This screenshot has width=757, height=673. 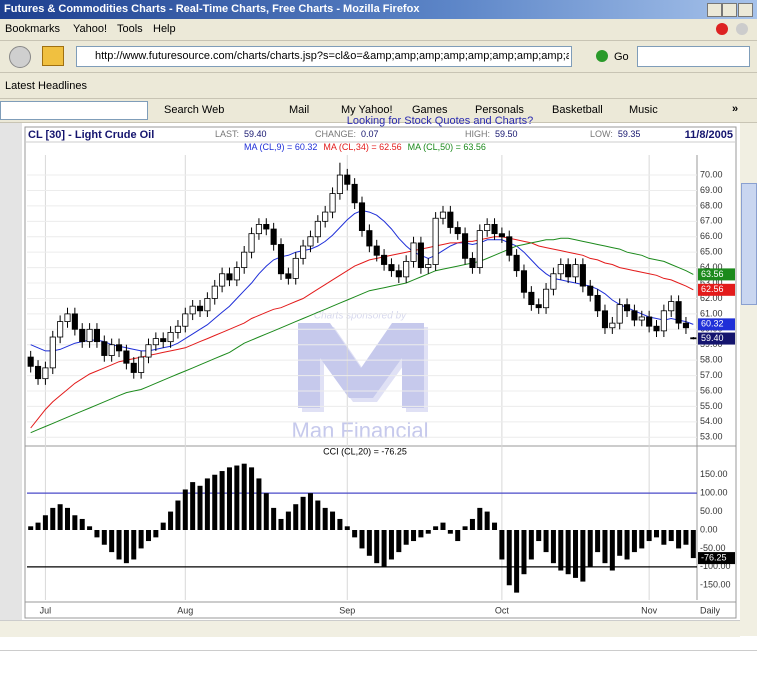 What do you see at coordinates (711, 282) in the screenshot?
I see `y-tick-label: 63.00` at bounding box center [711, 282].